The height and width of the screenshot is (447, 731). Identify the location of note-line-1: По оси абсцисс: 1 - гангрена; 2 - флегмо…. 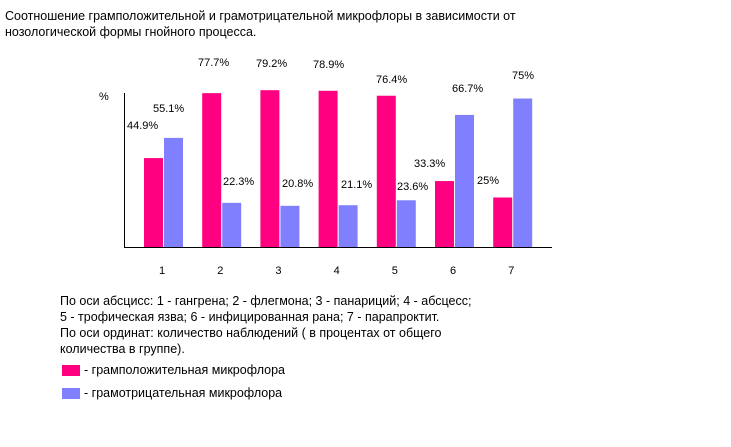
(266, 301).